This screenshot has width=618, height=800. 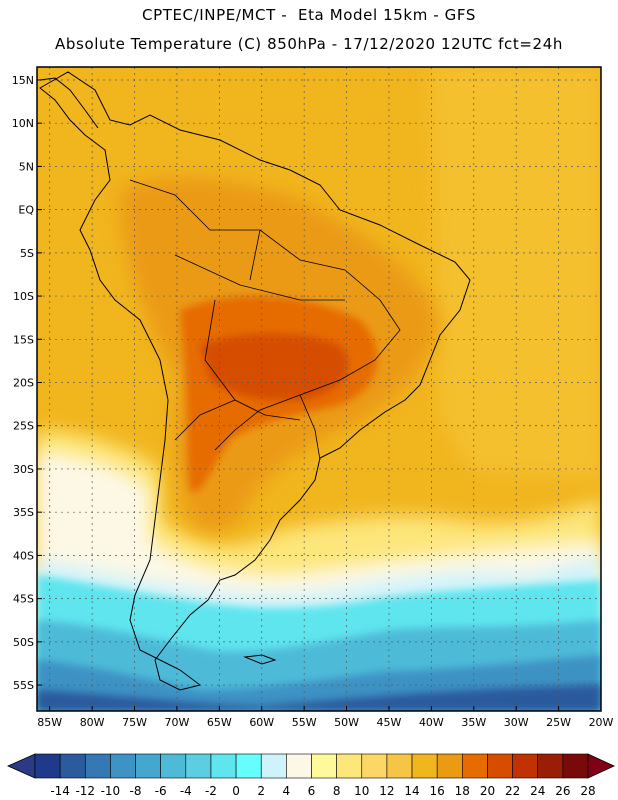 I want to click on central-america-coast, so click(x=69, y=103).